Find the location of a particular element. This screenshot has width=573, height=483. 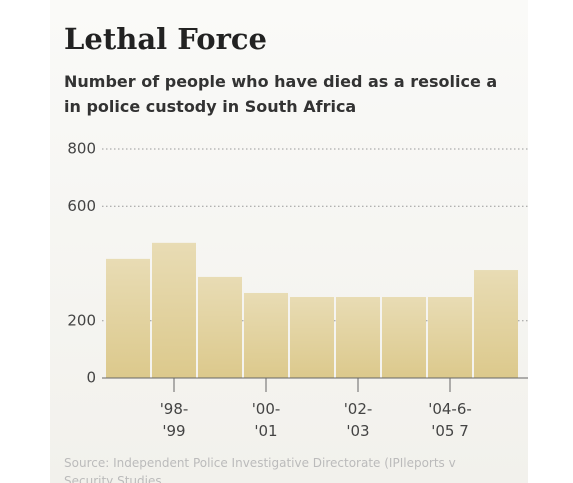

y-tick-label: 0 is located at coordinates (91, 378).